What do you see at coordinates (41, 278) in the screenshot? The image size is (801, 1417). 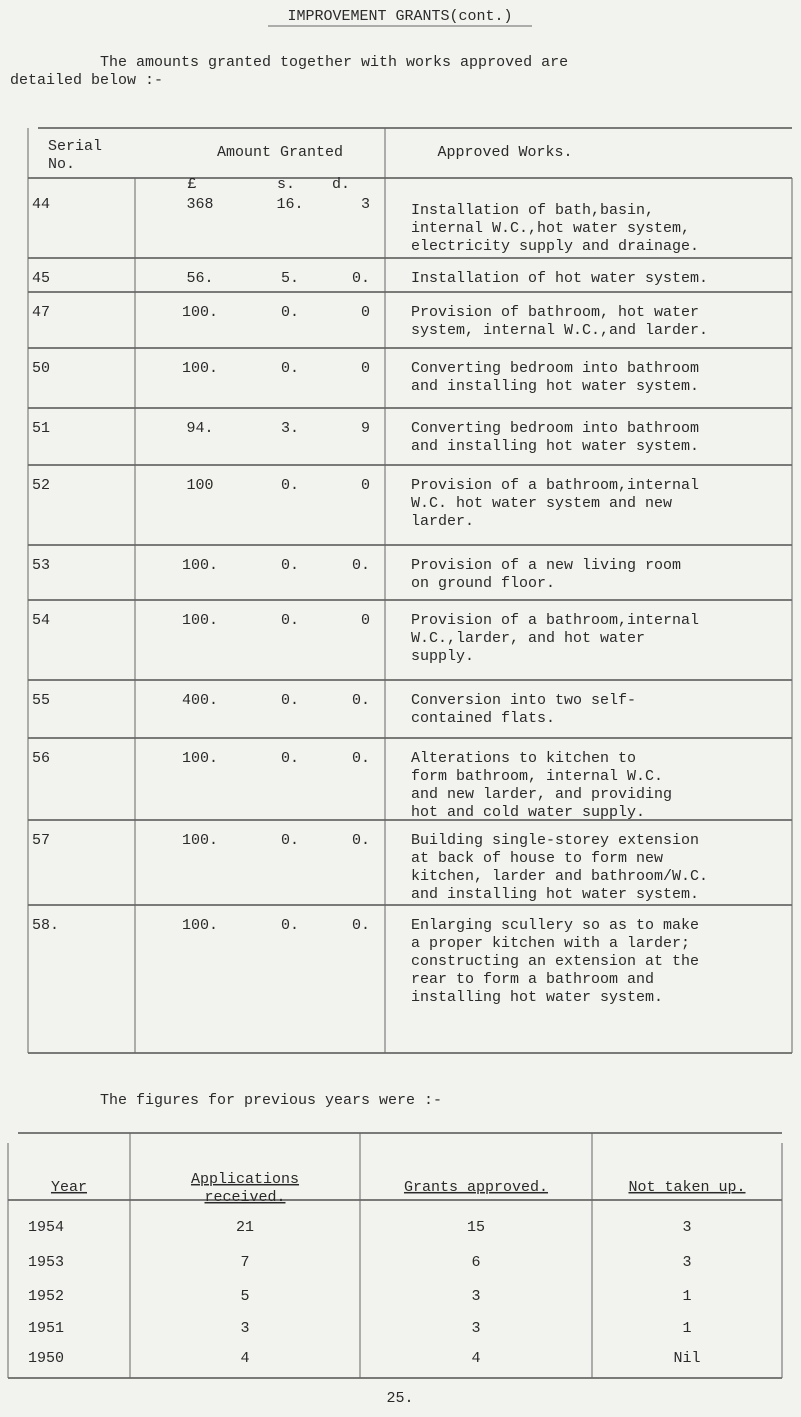 I see `serial: 45` at bounding box center [41, 278].